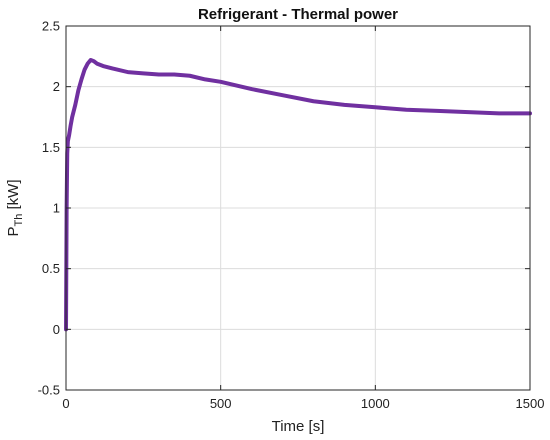 Image resolution: width=550 pixels, height=440 pixels. I want to click on y-tick-label: 0.5, so click(51, 268).